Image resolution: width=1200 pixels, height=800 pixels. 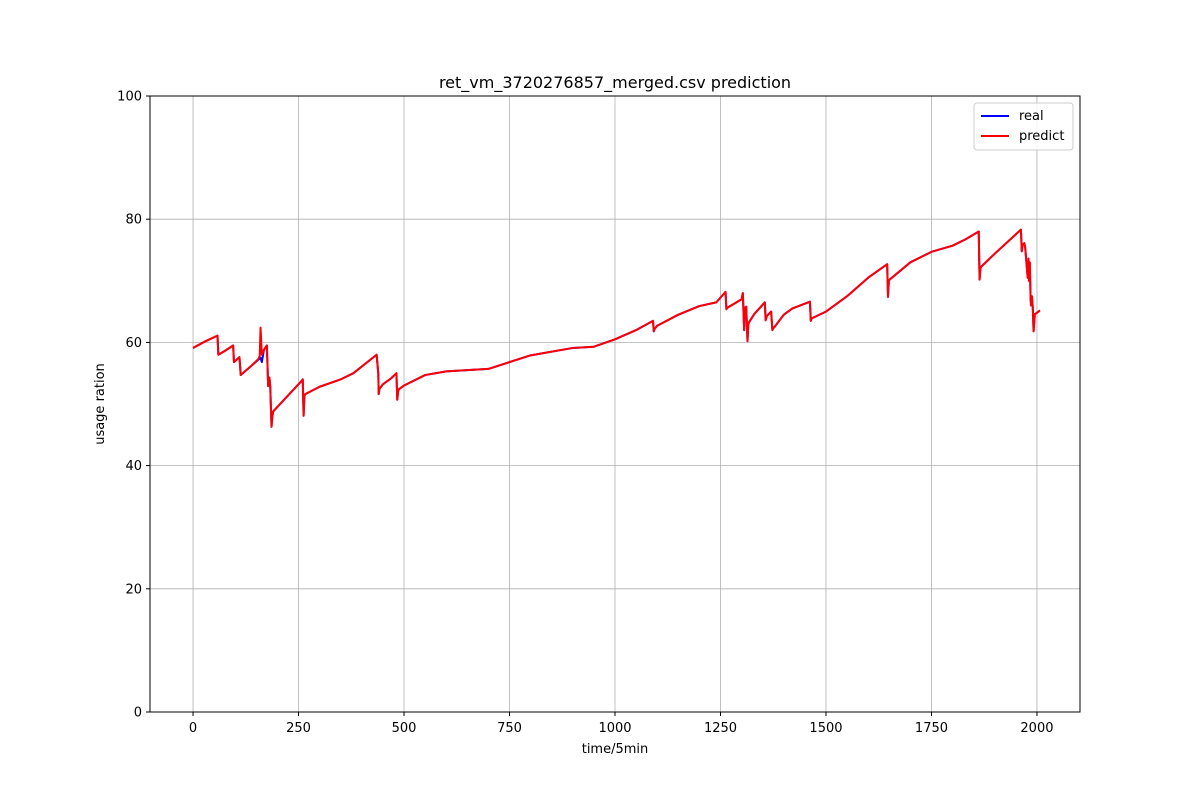 What do you see at coordinates (825, 728) in the screenshot?
I see `x-tick-label: 1500` at bounding box center [825, 728].